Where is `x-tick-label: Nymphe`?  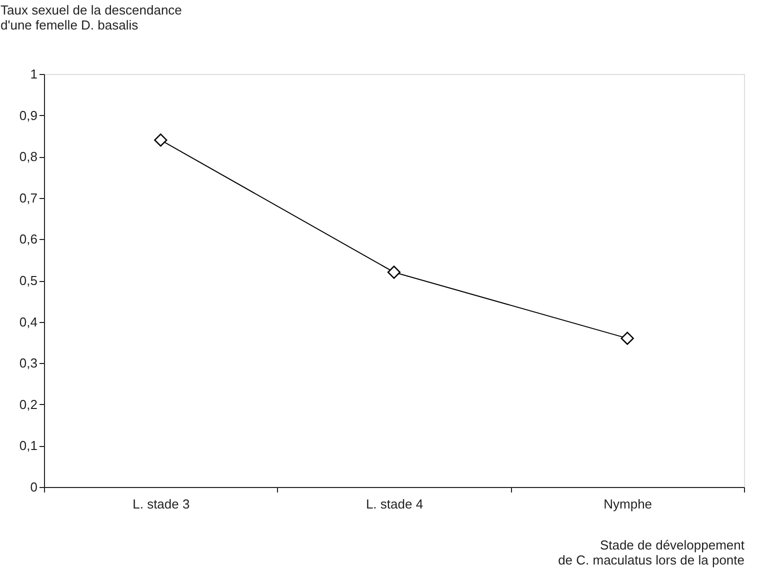
x-tick-label: Nymphe is located at coordinates (628, 504).